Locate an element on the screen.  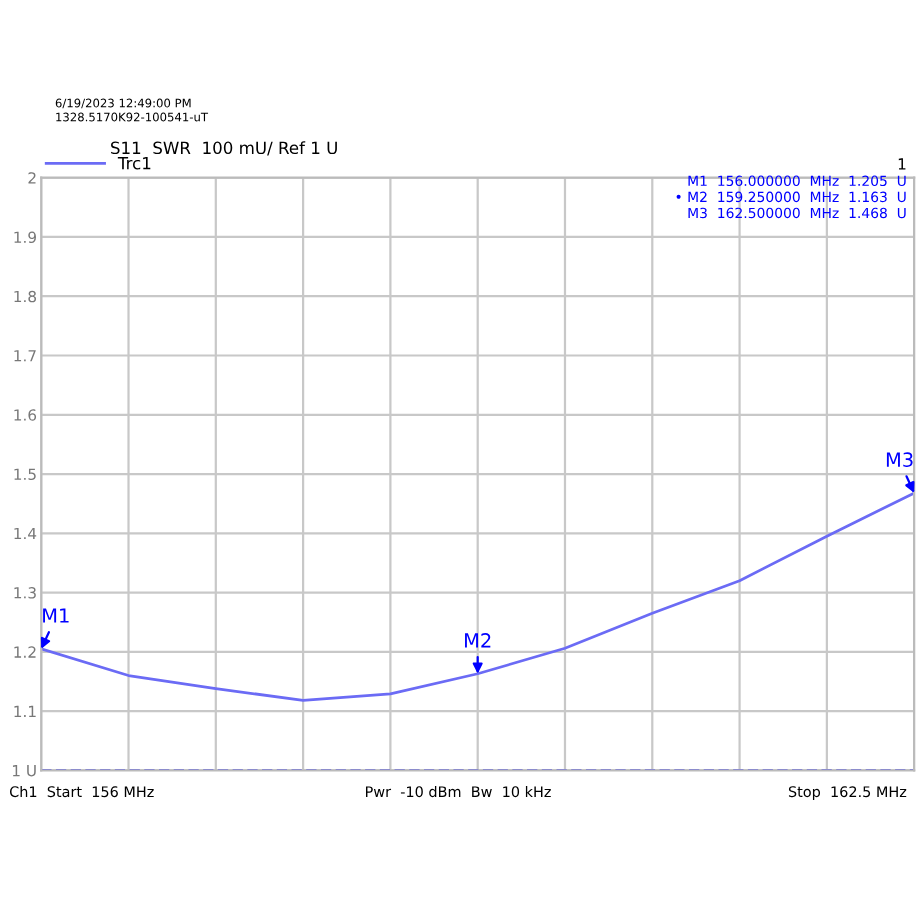
annotation: M3 is located at coordinates (899, 460).